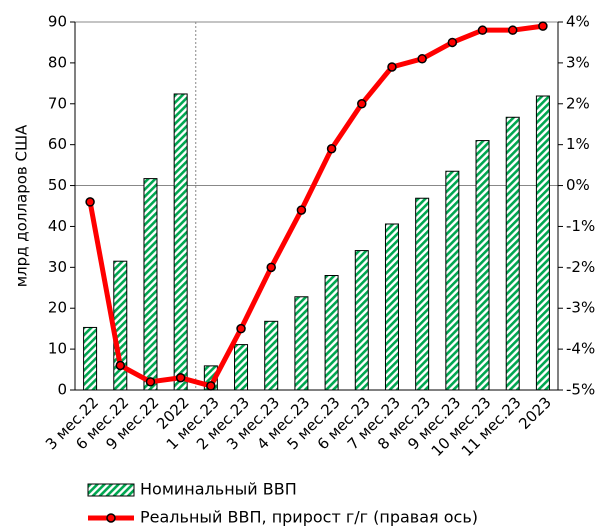 The image size is (608, 527). What do you see at coordinates (57, 349) in the screenshot?
I see `y-tick-label: 10` at bounding box center [57, 349].